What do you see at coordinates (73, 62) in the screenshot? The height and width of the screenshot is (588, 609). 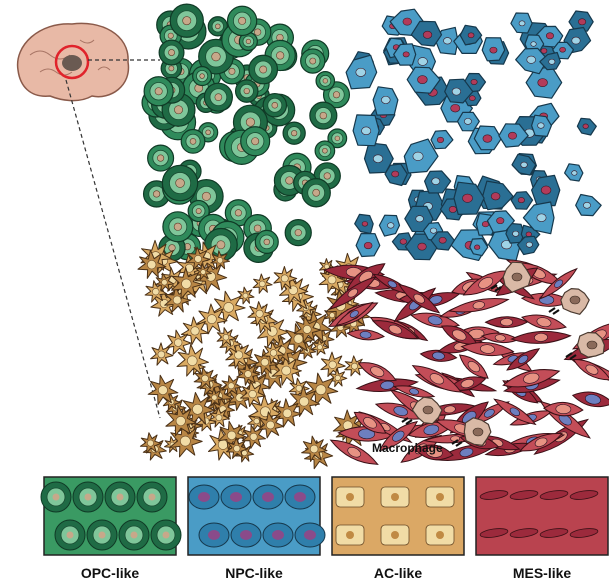 I see `brain-icon` at bounding box center [73, 62].